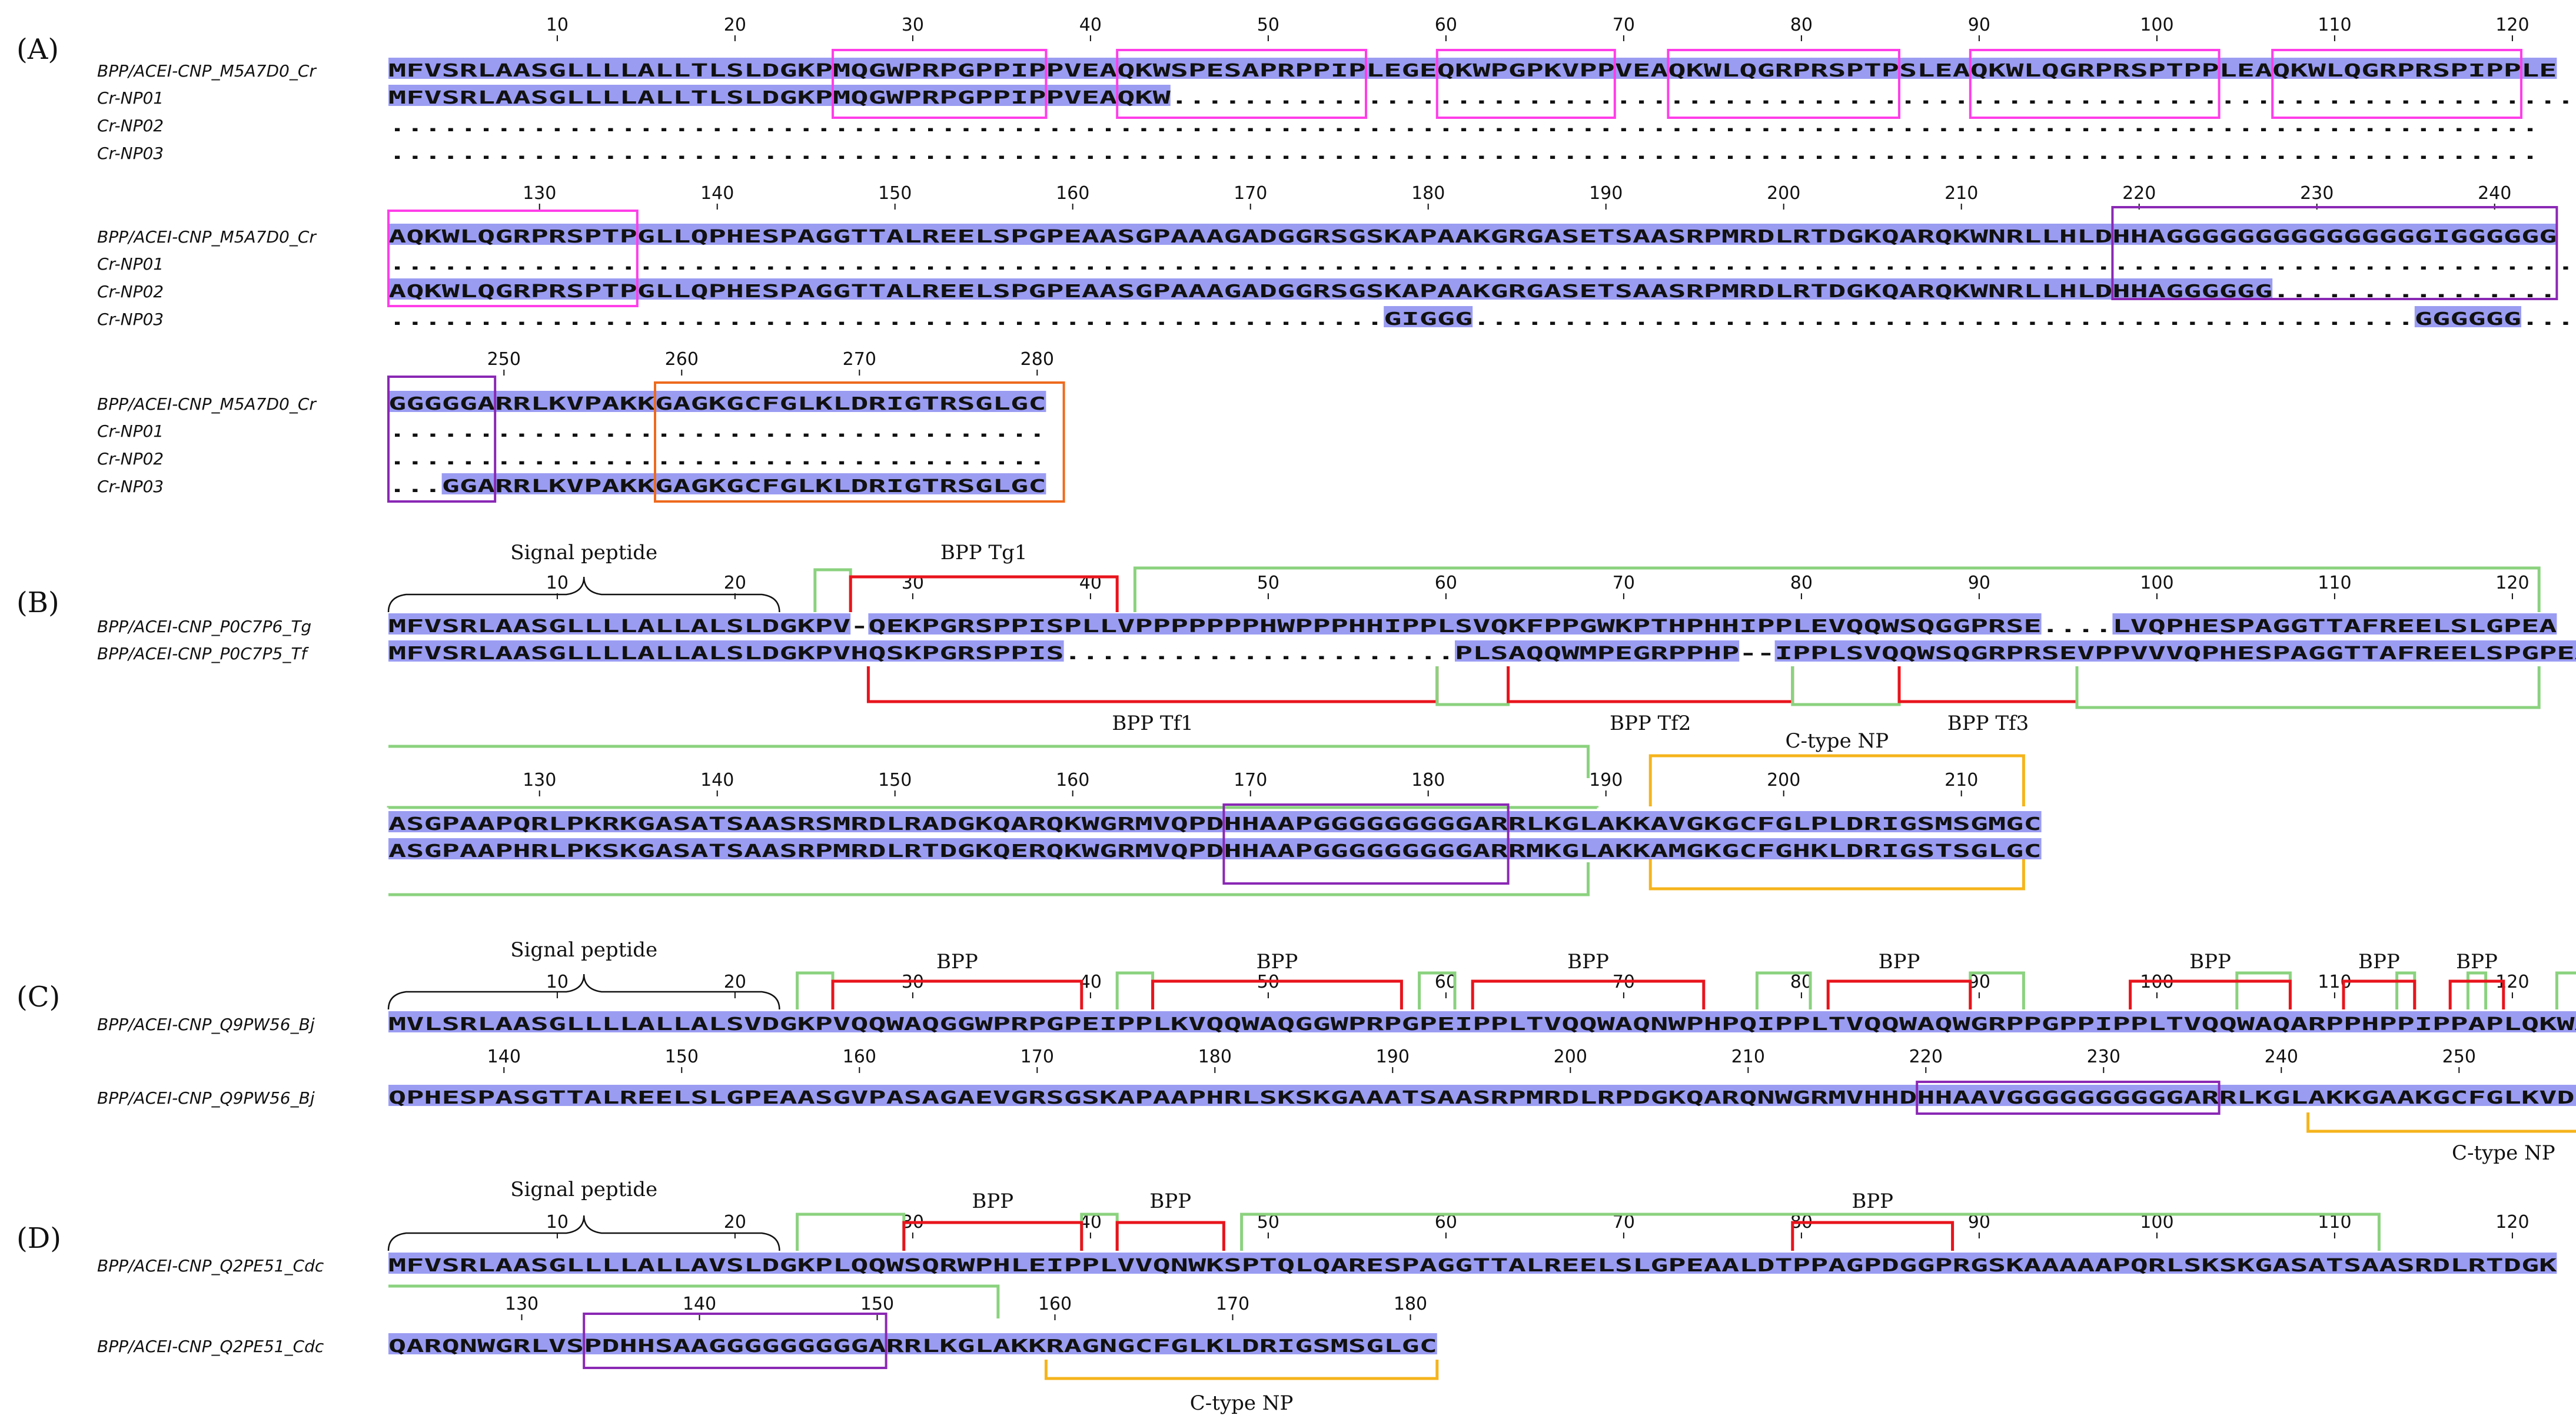 Image resolution: width=2576 pixels, height=1425 pixels. What do you see at coordinates (1837, 741) in the screenshot?
I see `c-type-np-label: C-type NP` at bounding box center [1837, 741].